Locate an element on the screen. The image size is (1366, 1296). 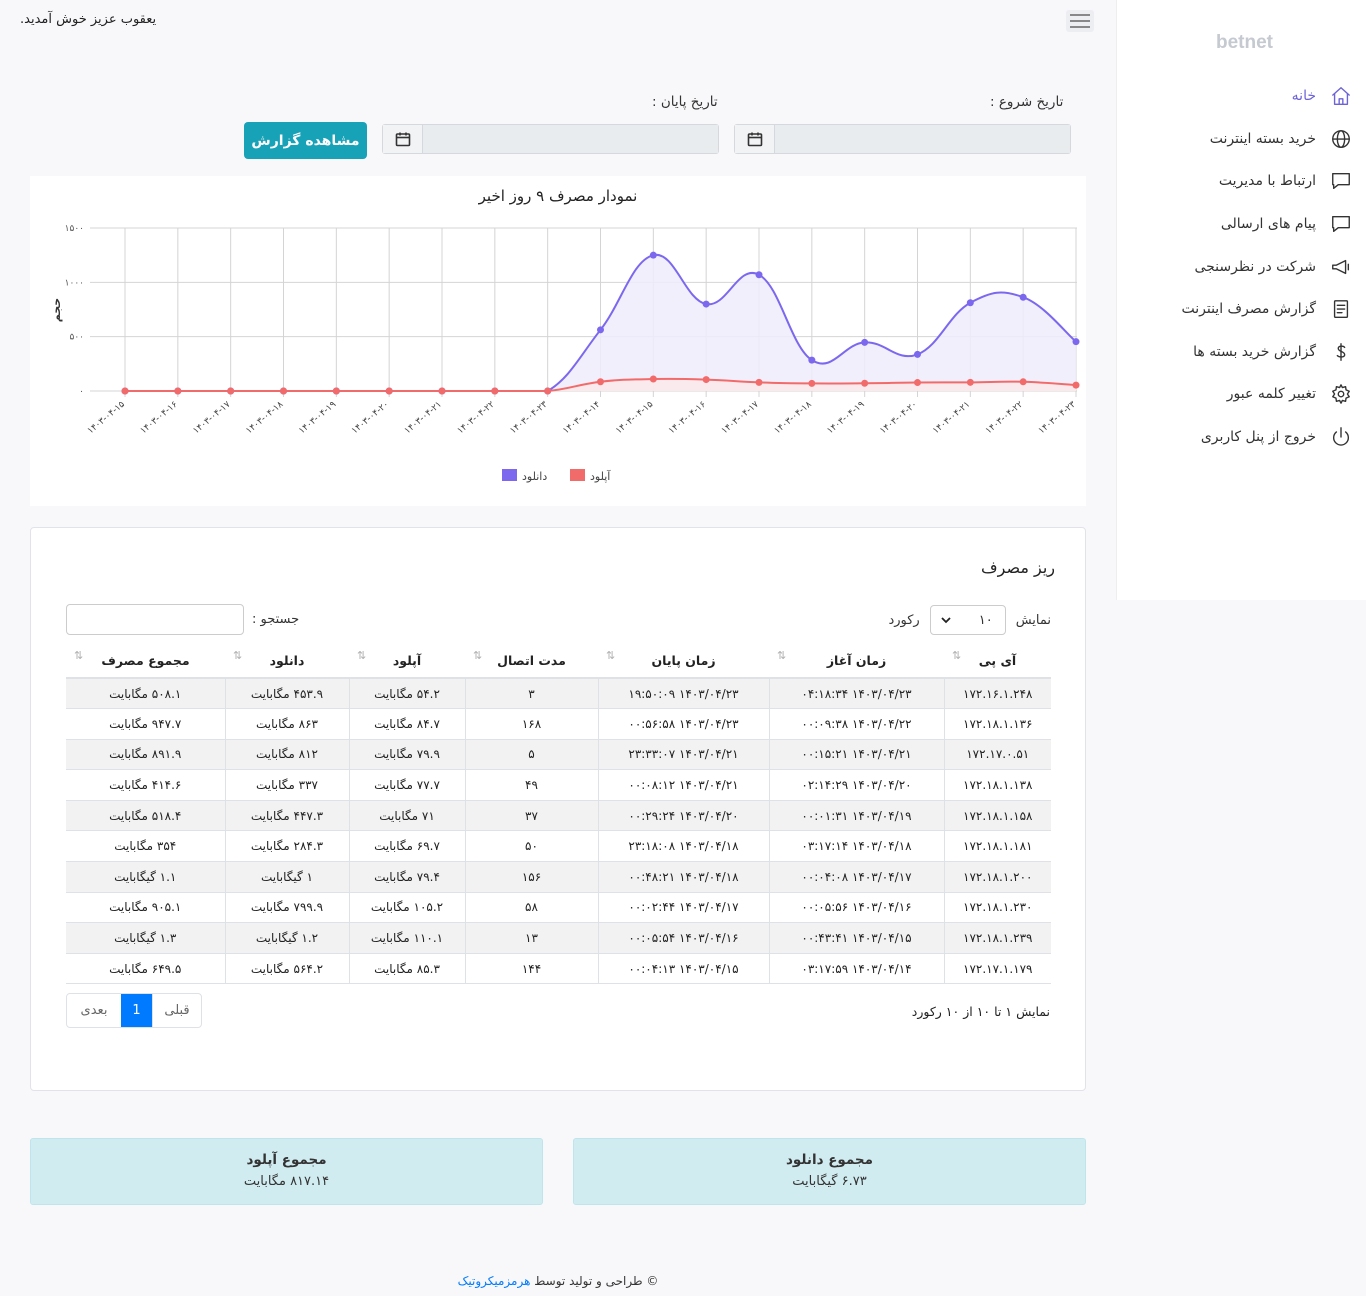
y-tick-label: ۱۵۰۰ is located at coordinates (74, 229).